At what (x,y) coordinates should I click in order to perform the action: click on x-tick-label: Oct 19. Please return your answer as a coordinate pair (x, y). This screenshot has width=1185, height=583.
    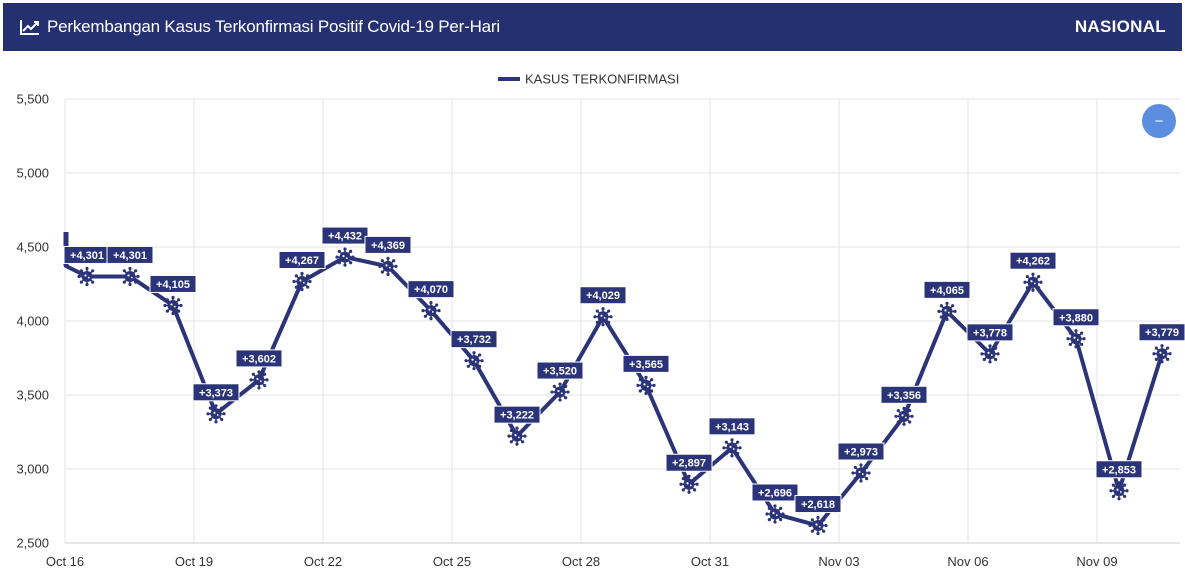
    Looking at the image, I should click on (194, 561).